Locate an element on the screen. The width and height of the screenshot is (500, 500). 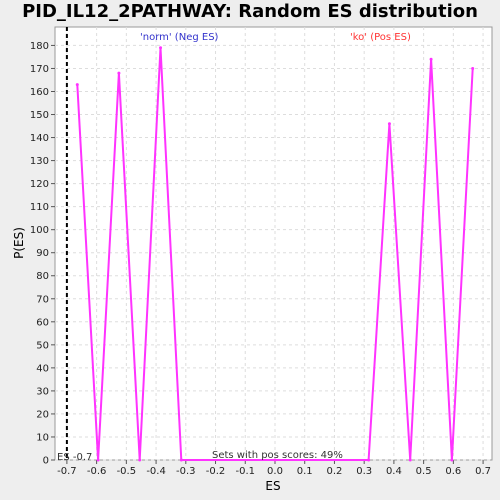
x-tick-label: -0.2 is located at coordinates (216, 471).